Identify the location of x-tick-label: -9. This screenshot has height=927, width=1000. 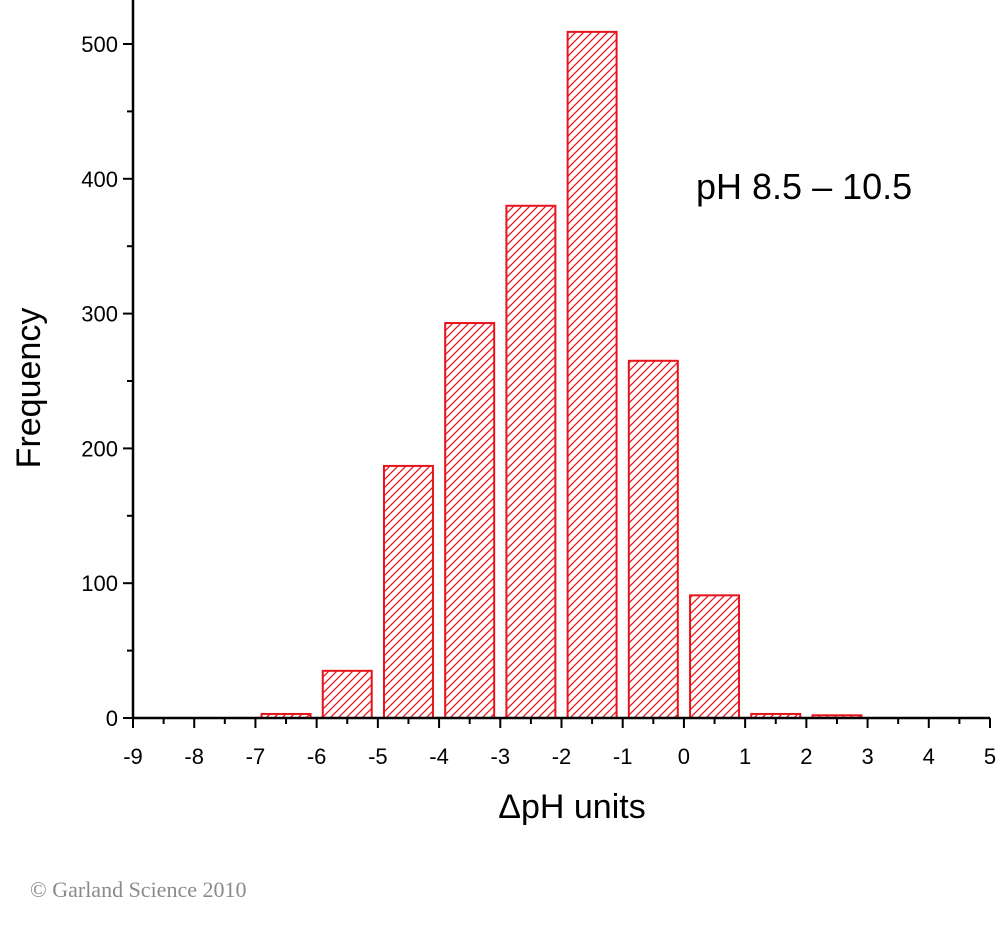
(133, 756).